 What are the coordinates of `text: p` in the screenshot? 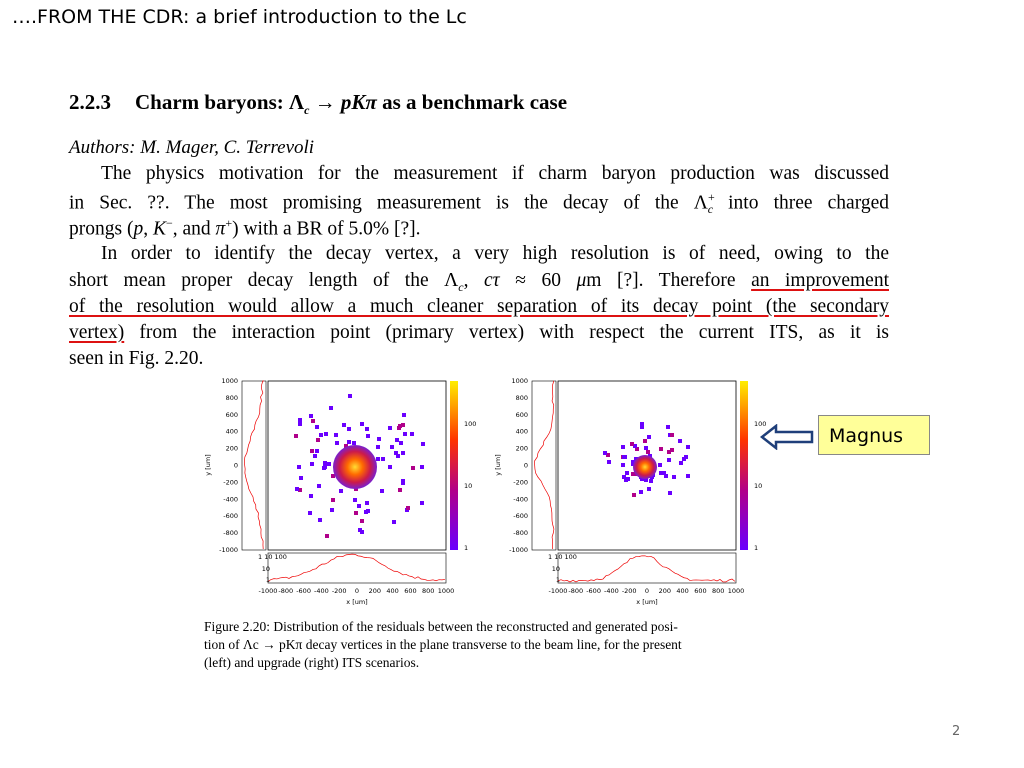 It's located at (138, 229).